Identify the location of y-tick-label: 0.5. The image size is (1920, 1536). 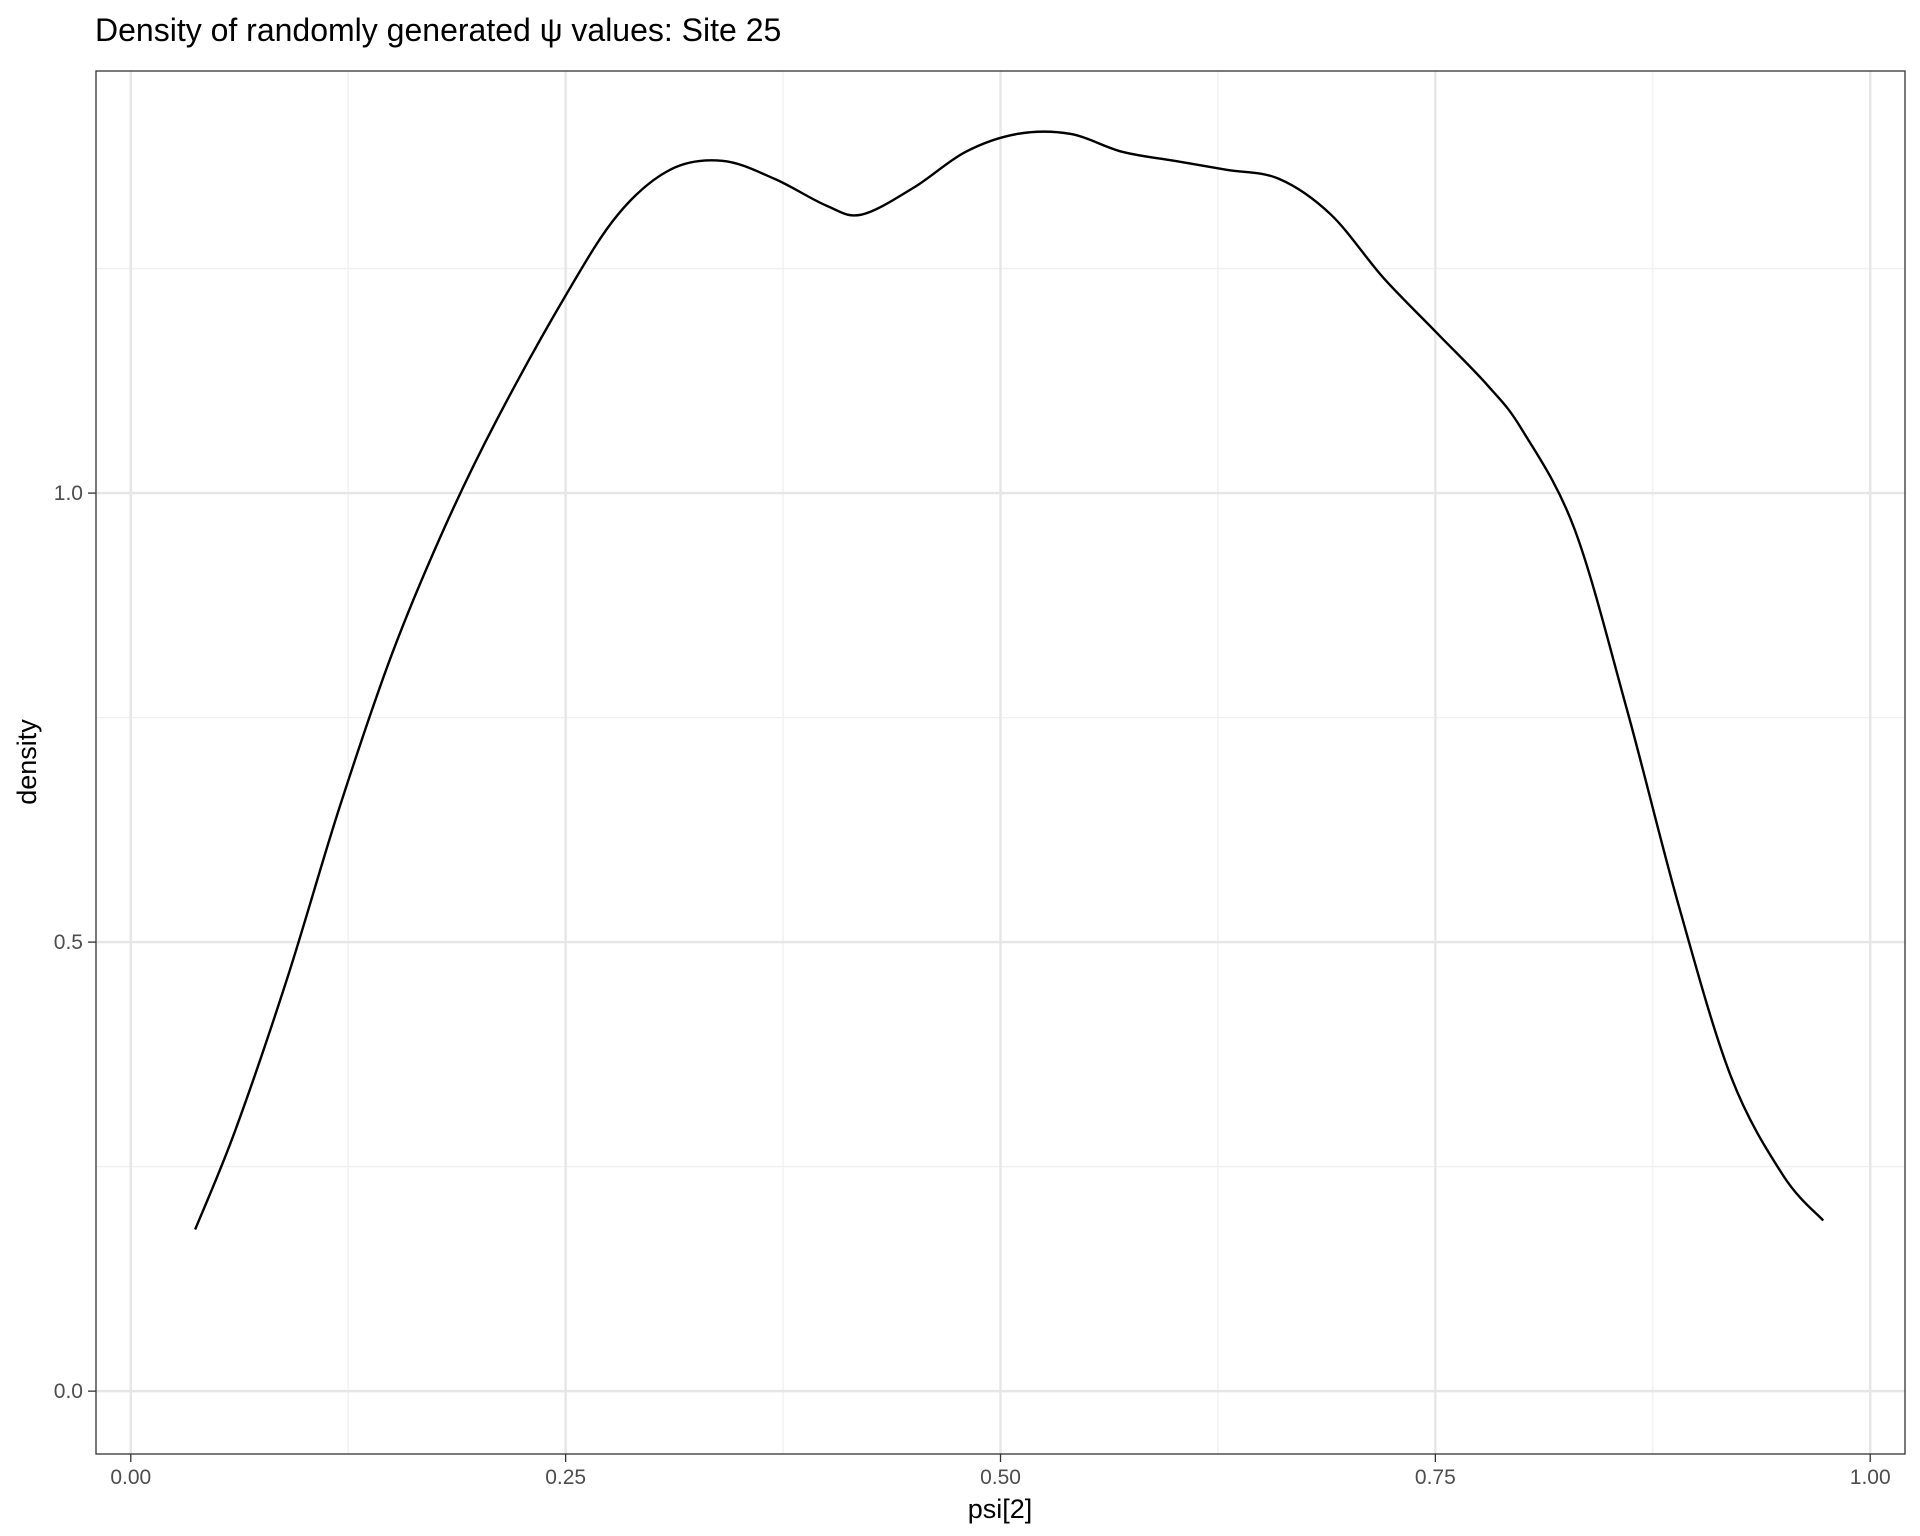
(68, 942).